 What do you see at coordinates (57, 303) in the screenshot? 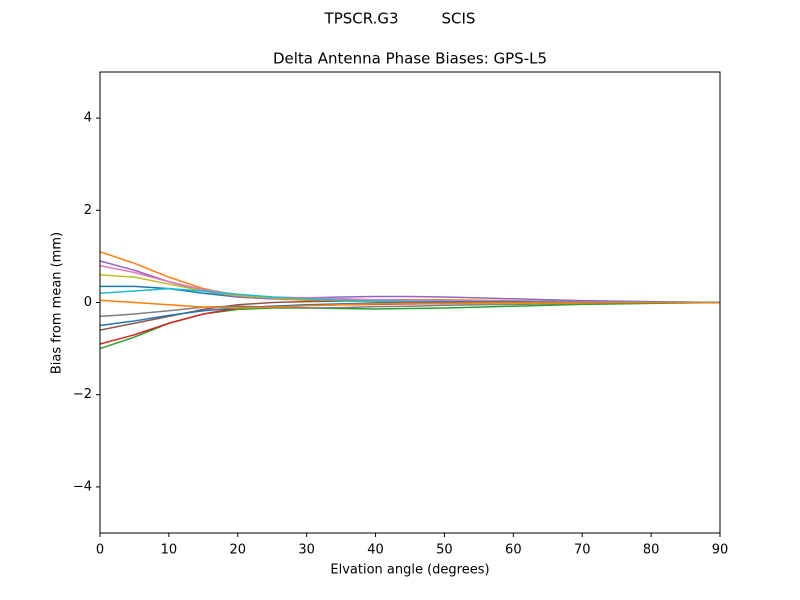
I see `y-axis-label: Bias from mean (mm)` at bounding box center [57, 303].